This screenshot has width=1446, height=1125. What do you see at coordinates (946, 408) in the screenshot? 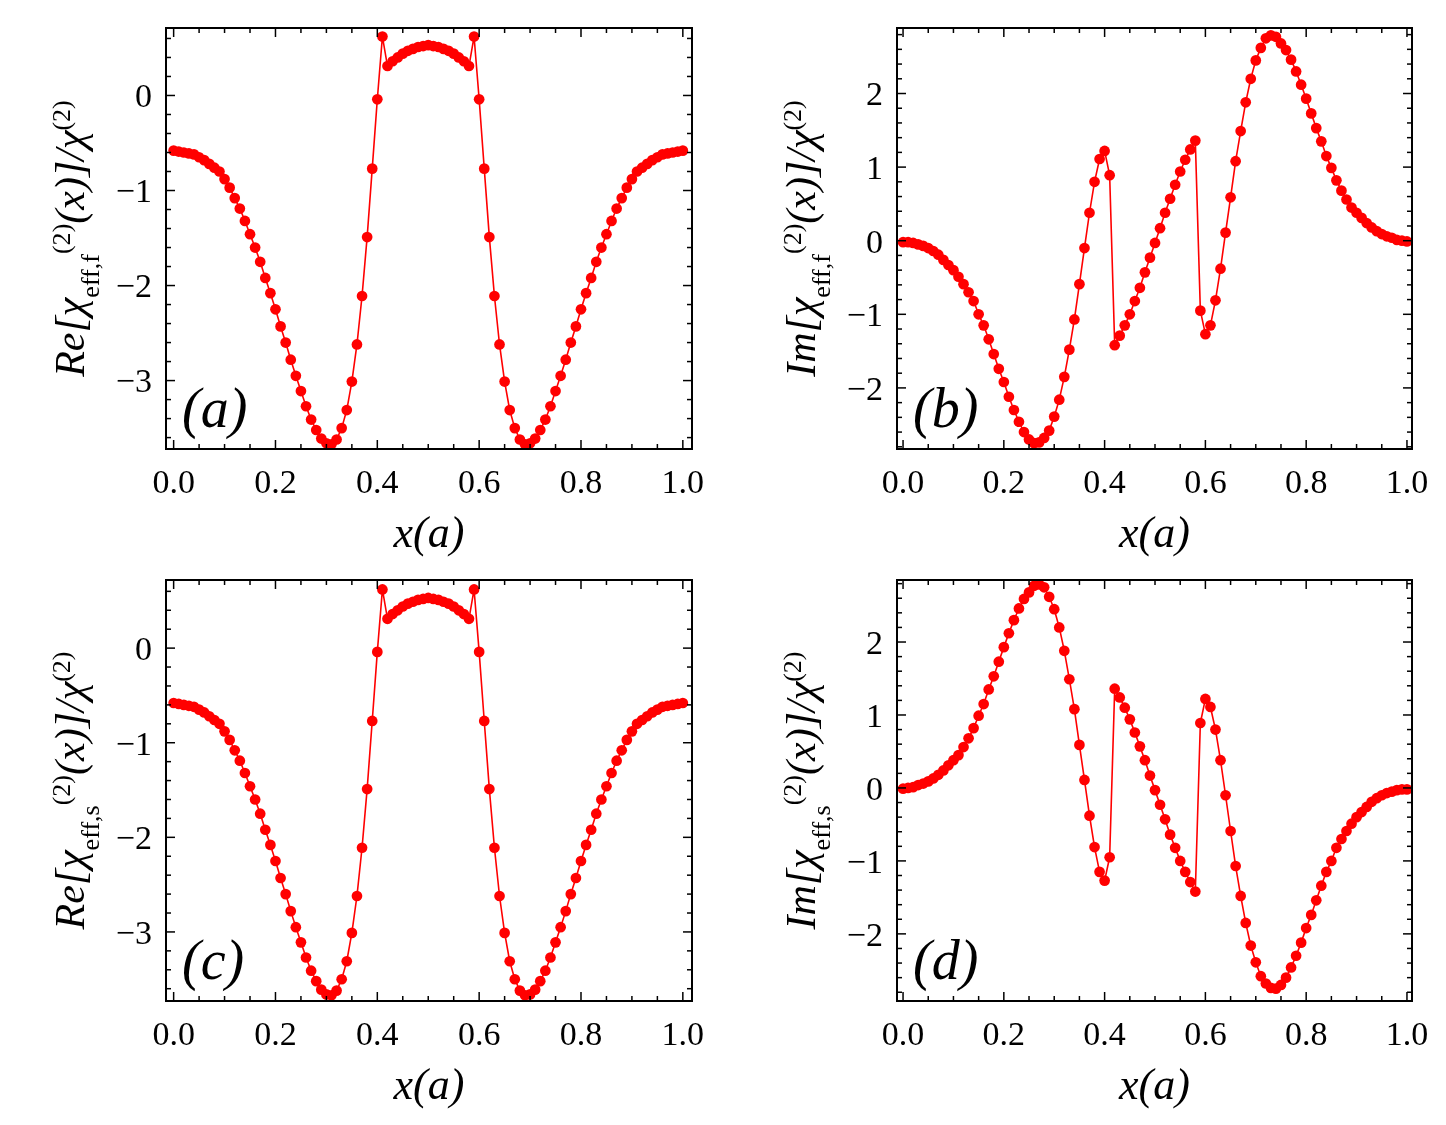
I see `annotation: (b)` at bounding box center [946, 408].